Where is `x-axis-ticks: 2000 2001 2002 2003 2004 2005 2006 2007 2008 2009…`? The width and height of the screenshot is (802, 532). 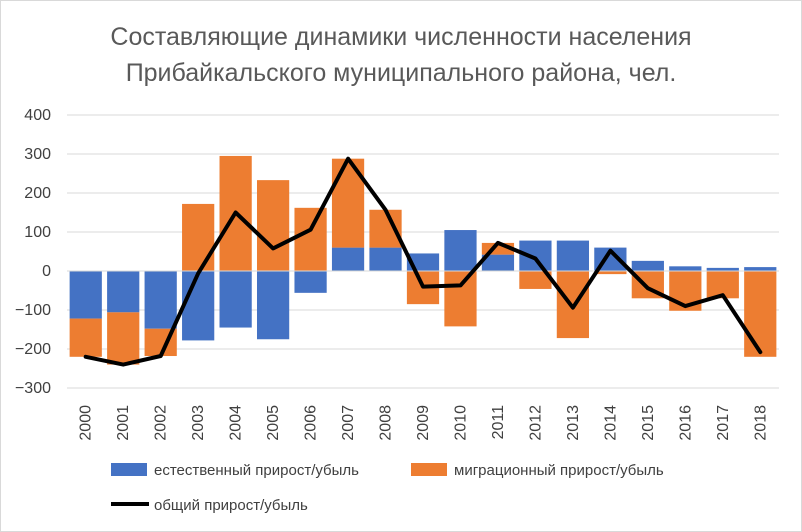 x-axis-ticks: 2000 2001 2002 2003 2004 2005 2006 2007 2008 2009… is located at coordinates (424, 423).